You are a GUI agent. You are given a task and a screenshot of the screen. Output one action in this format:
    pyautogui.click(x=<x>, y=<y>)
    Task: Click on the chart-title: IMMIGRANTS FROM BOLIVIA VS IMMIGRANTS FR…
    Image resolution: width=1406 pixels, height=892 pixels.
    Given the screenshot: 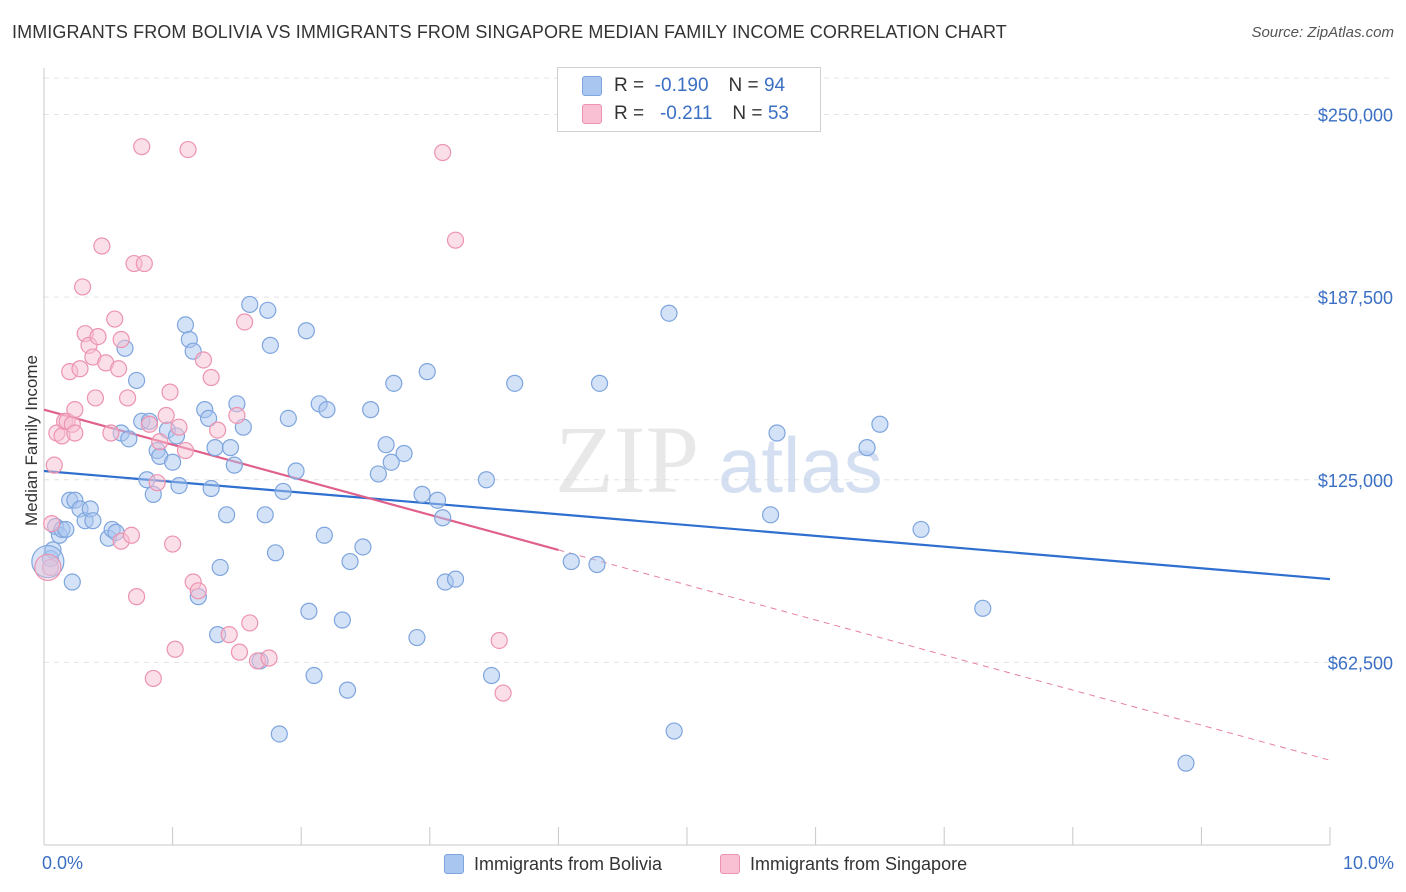 What is the action you would take?
    pyautogui.click(x=509, y=32)
    